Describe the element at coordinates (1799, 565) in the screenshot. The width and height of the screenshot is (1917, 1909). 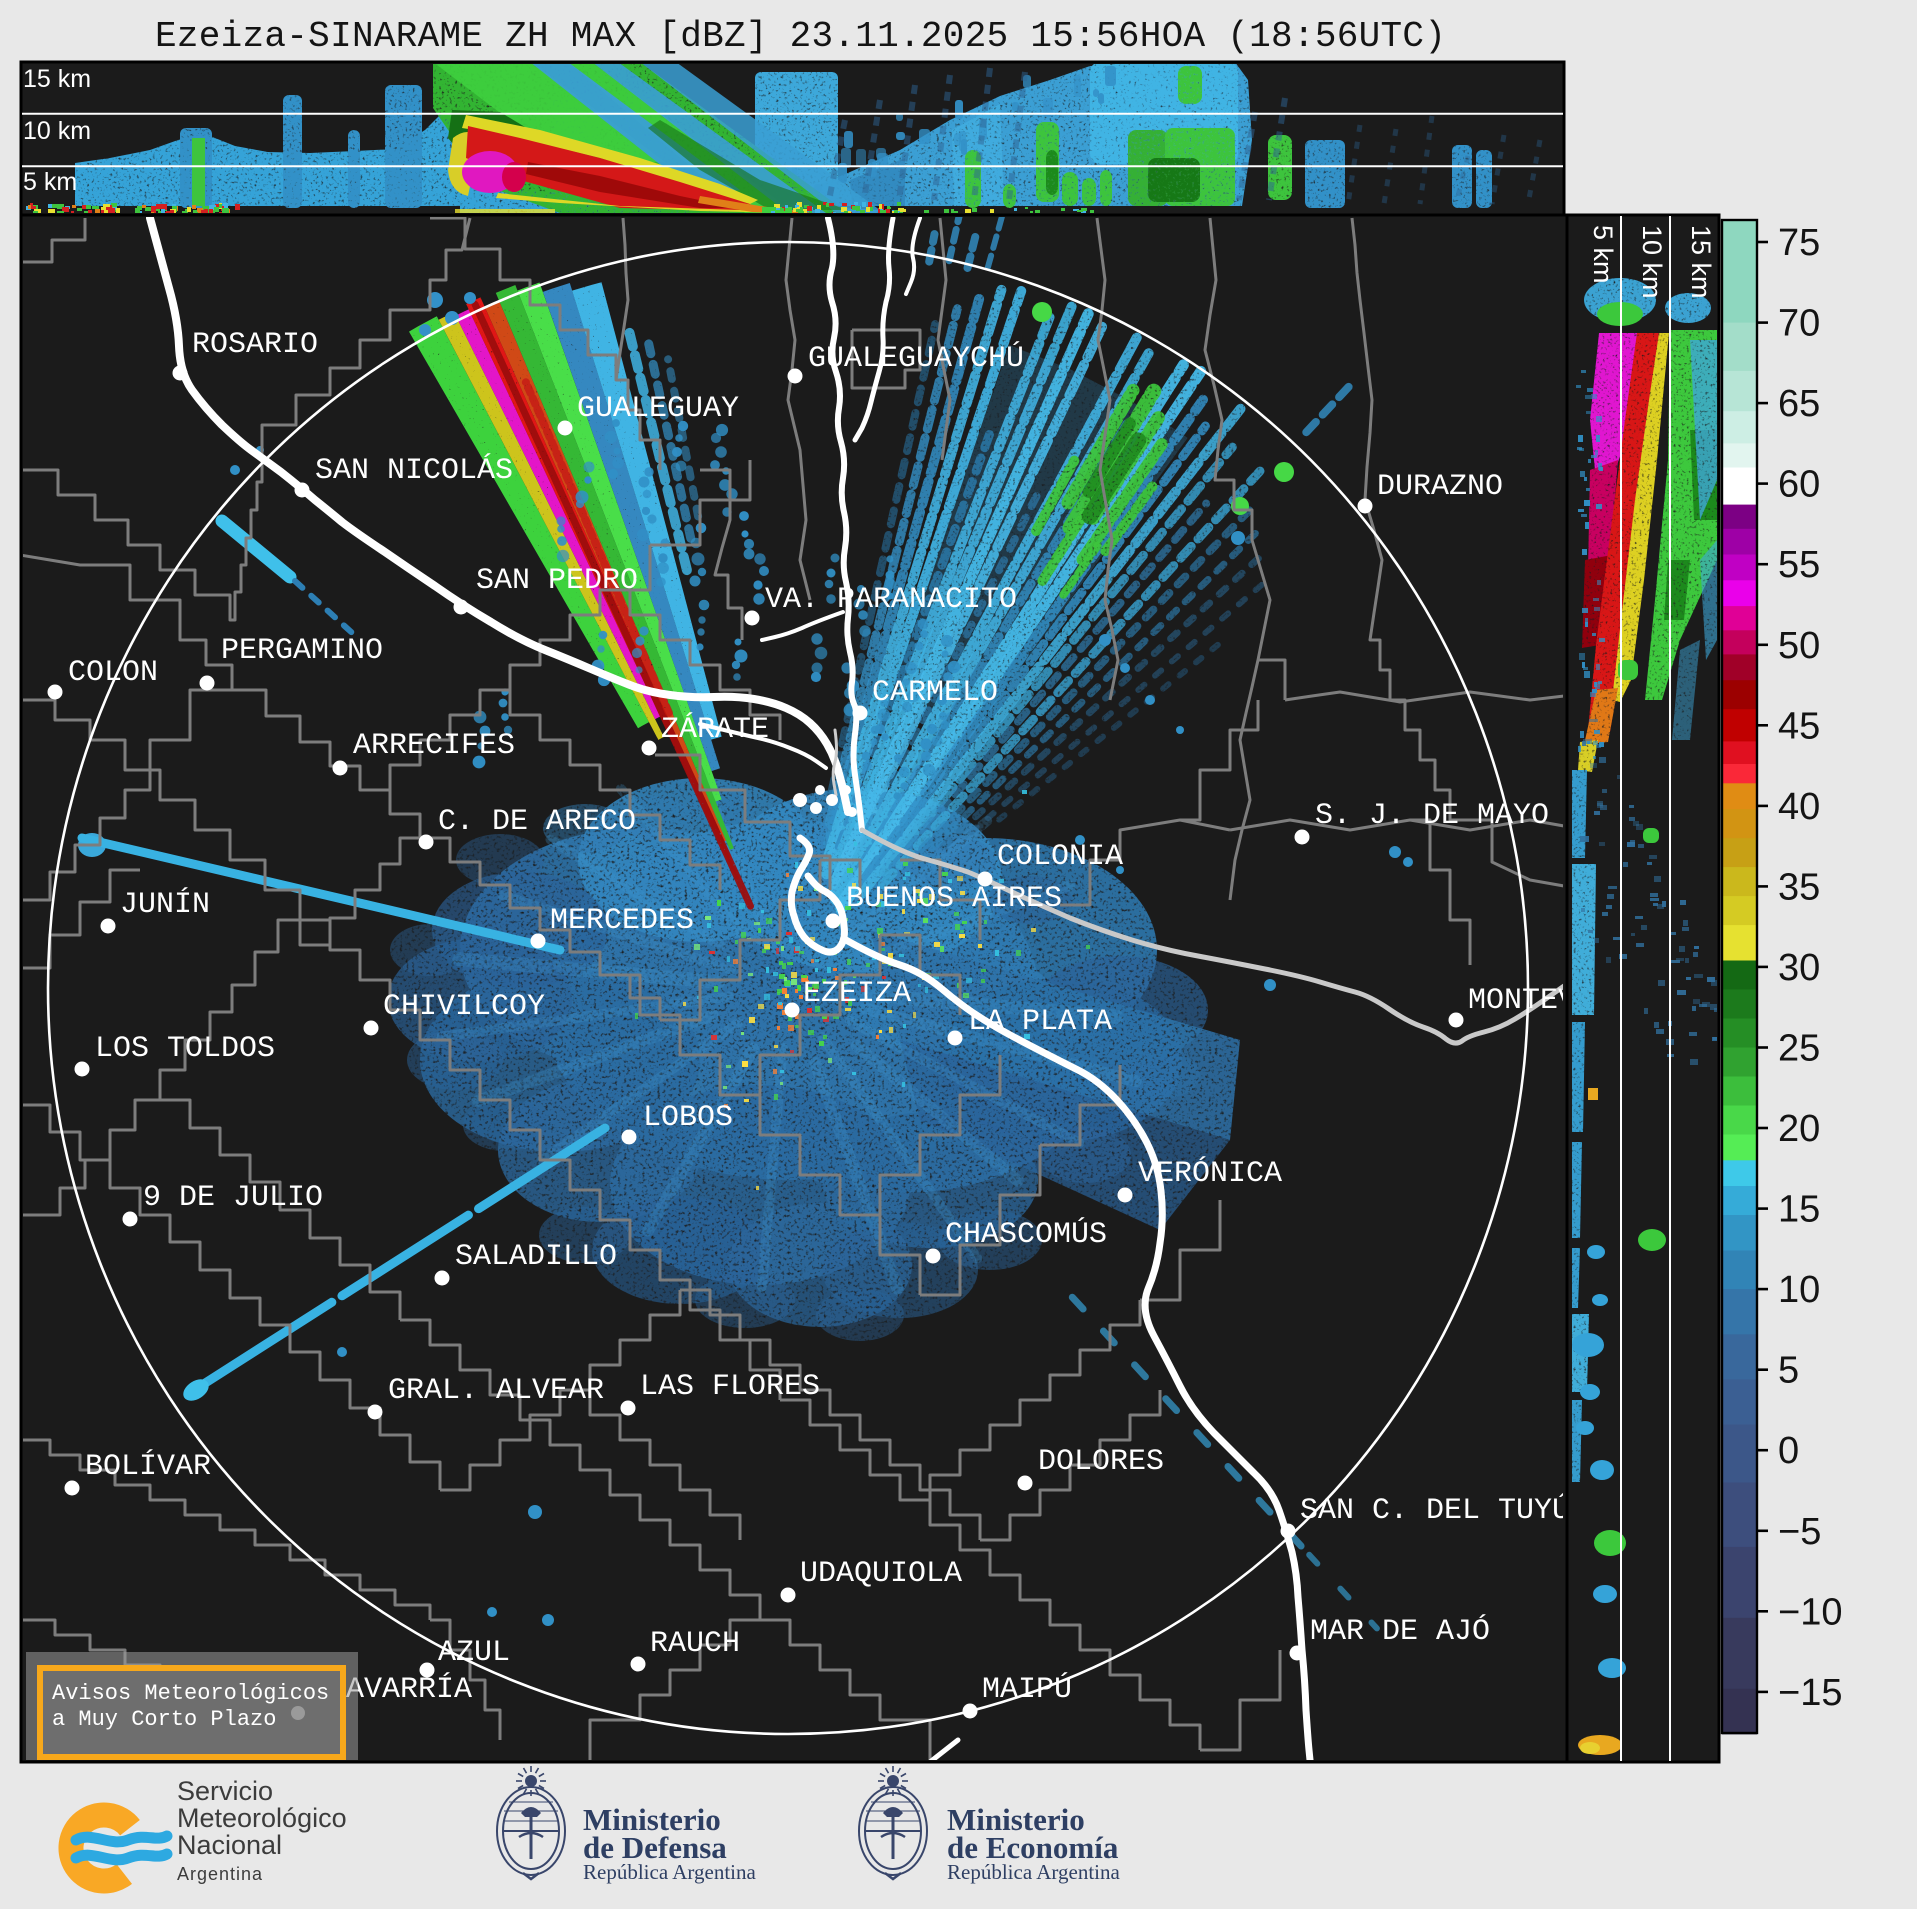
I see `svg-text: 55` at that location.